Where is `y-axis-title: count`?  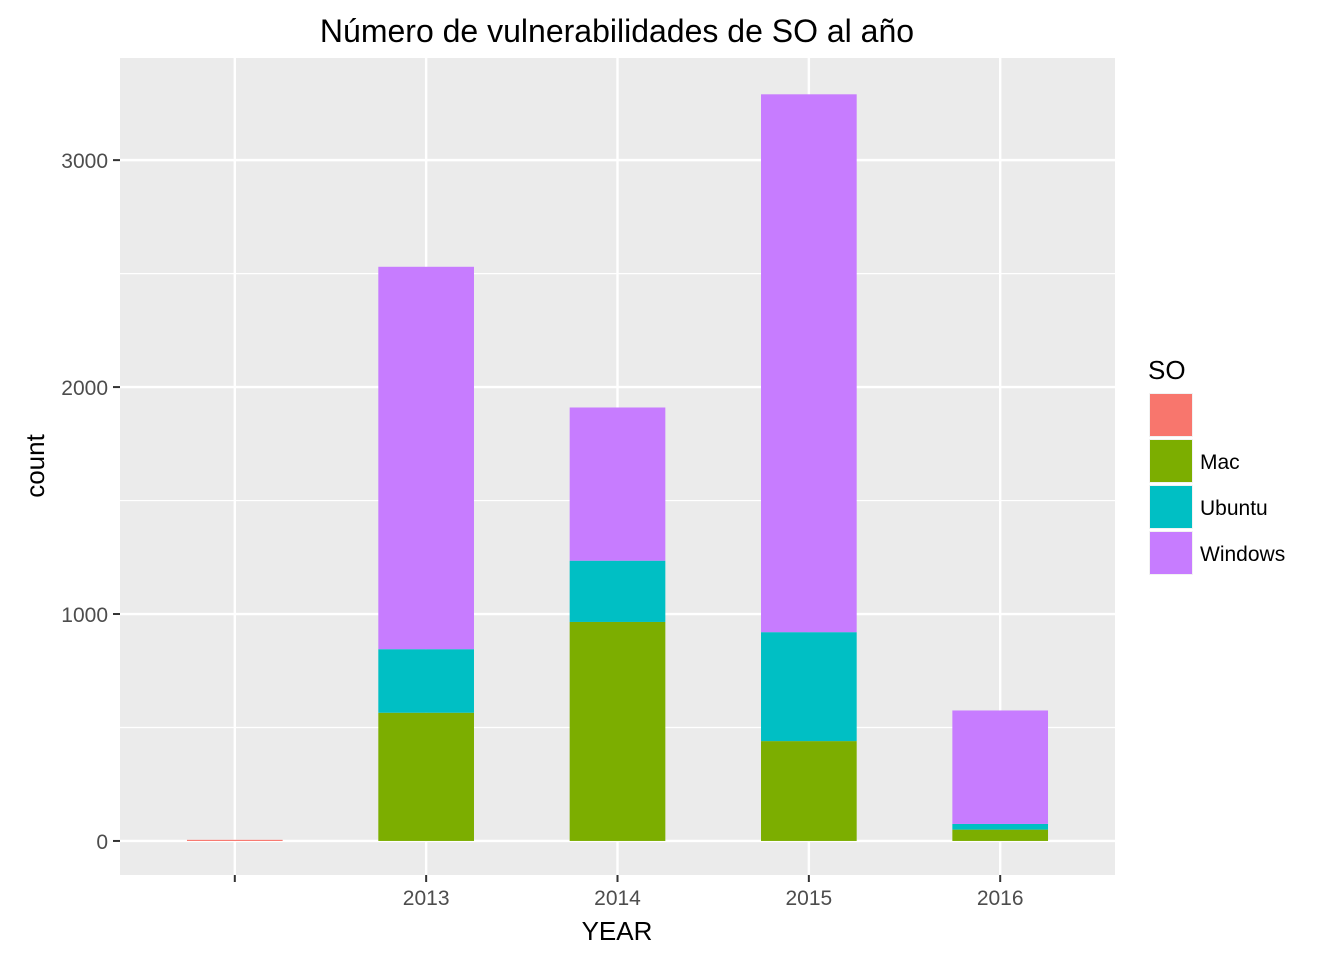 y-axis-title: count is located at coordinates (35, 465).